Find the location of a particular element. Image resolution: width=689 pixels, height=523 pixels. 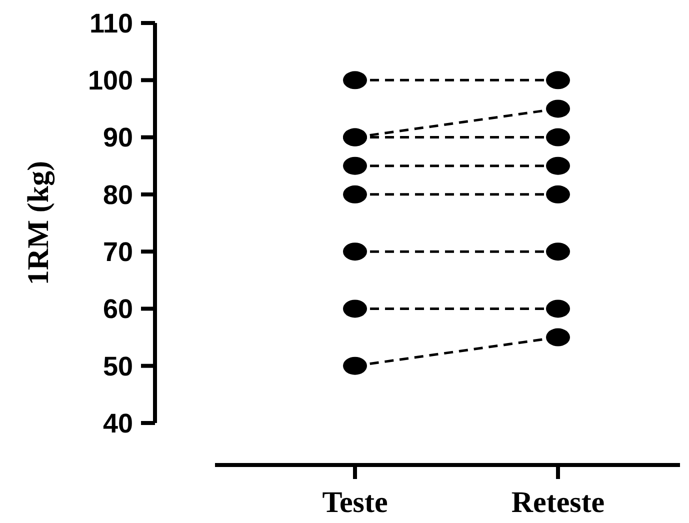

y-tick-label: 50 is located at coordinates (117, 366).